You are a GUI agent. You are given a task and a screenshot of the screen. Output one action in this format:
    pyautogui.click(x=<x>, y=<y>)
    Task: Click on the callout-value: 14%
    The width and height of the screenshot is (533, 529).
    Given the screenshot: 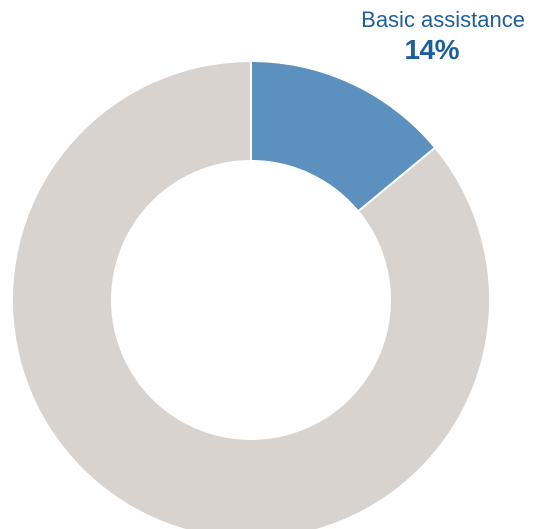 What is the action you would take?
    pyautogui.click(x=431, y=50)
    